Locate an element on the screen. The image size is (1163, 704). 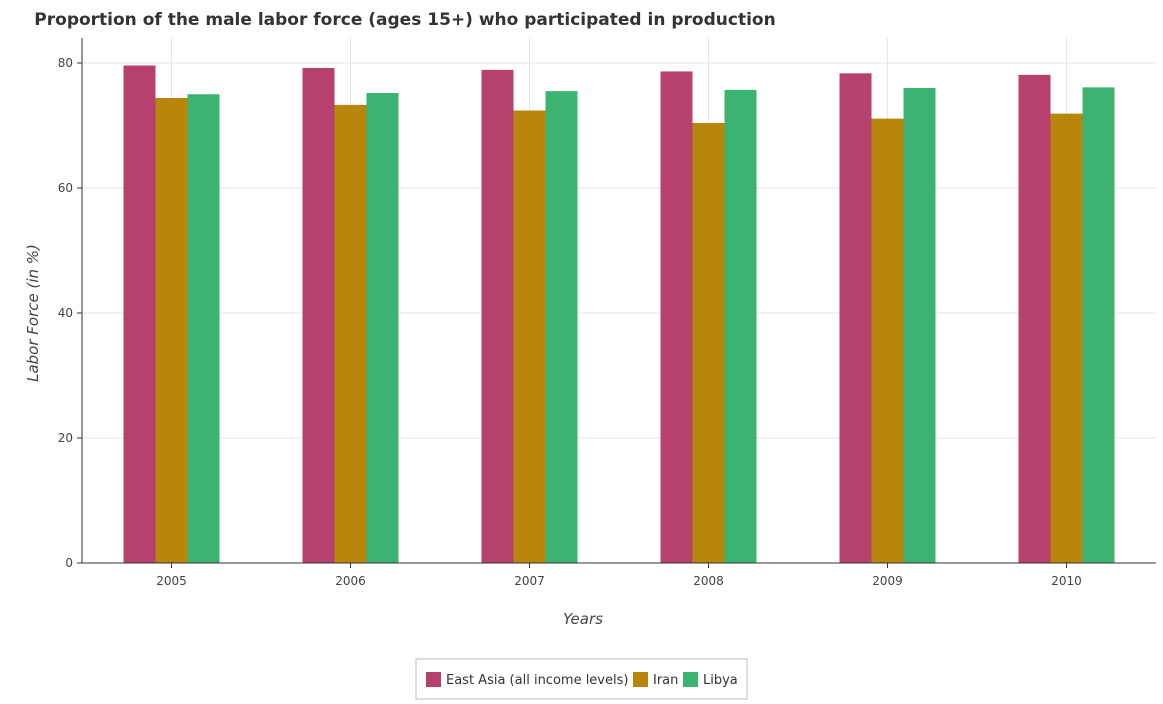
bar-libya-2007 is located at coordinates (561, 327).